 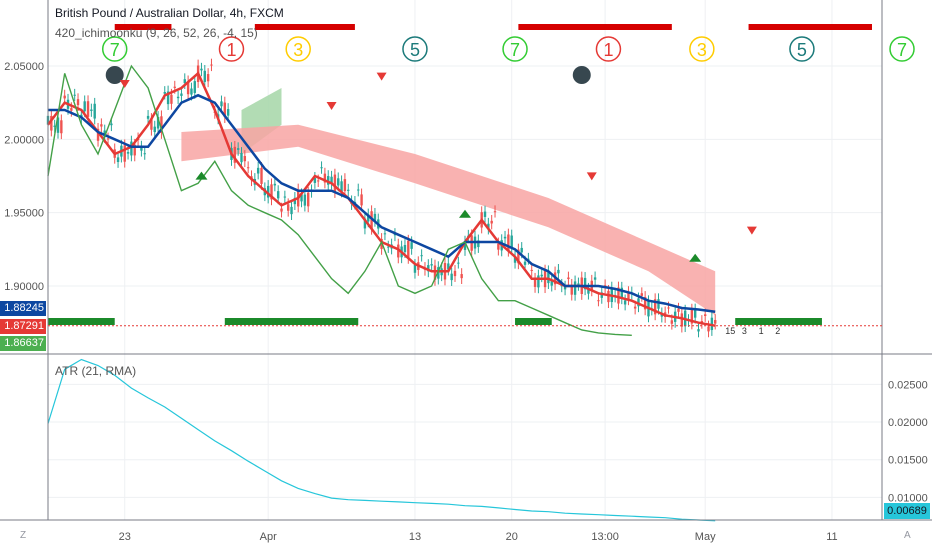 I want to click on moon-phase-number: 7, so click(x=515, y=50).